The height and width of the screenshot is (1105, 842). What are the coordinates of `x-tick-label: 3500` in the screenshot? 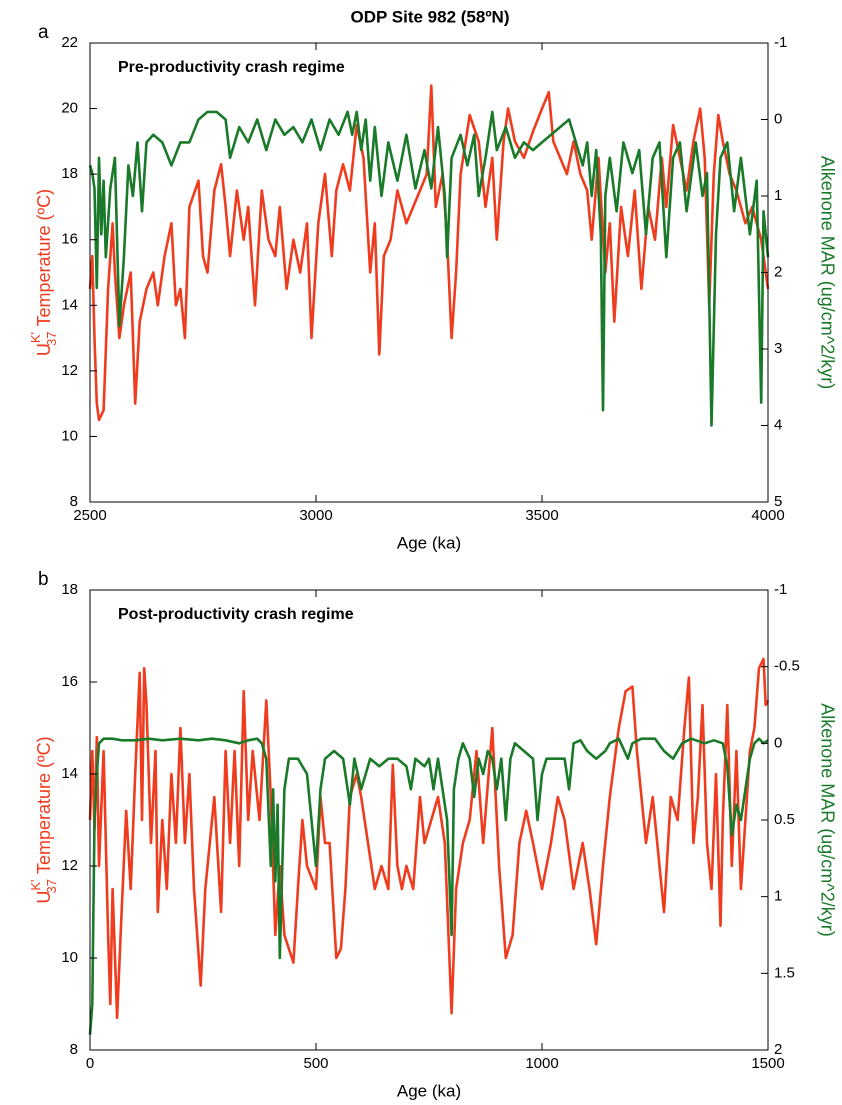 It's located at (541, 515).